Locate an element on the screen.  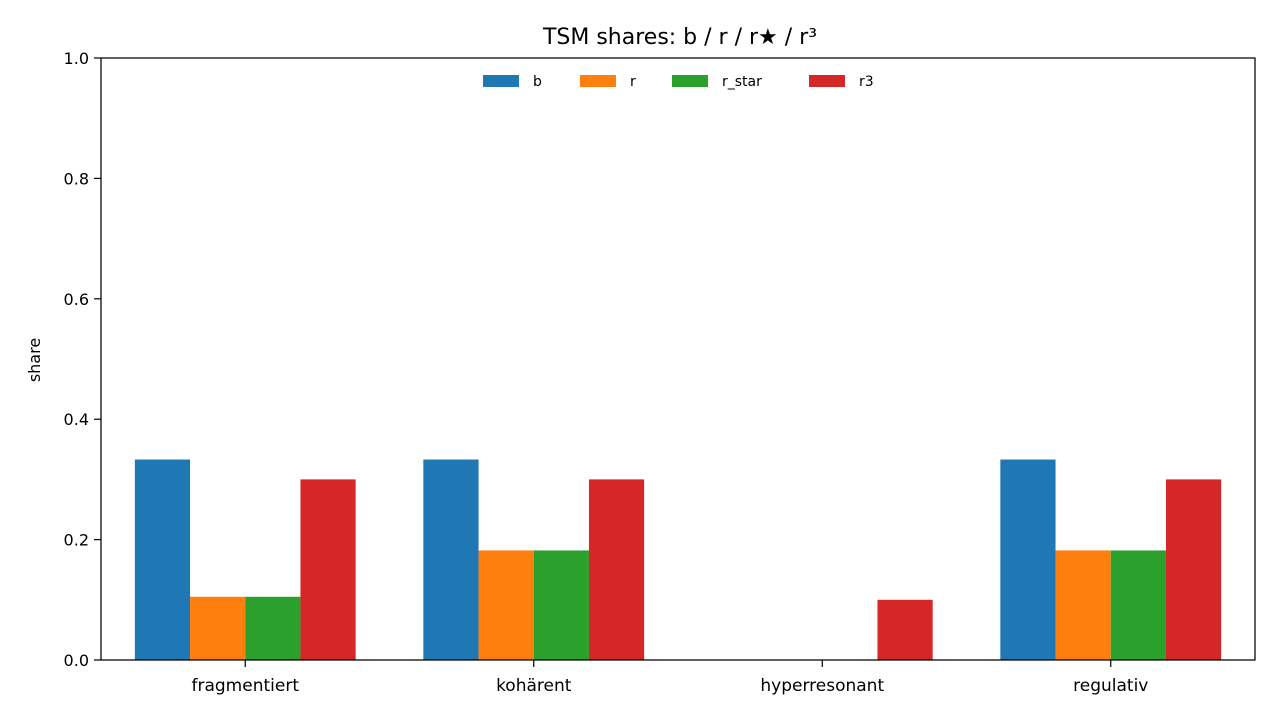
legend-label: r_star is located at coordinates (742, 82).